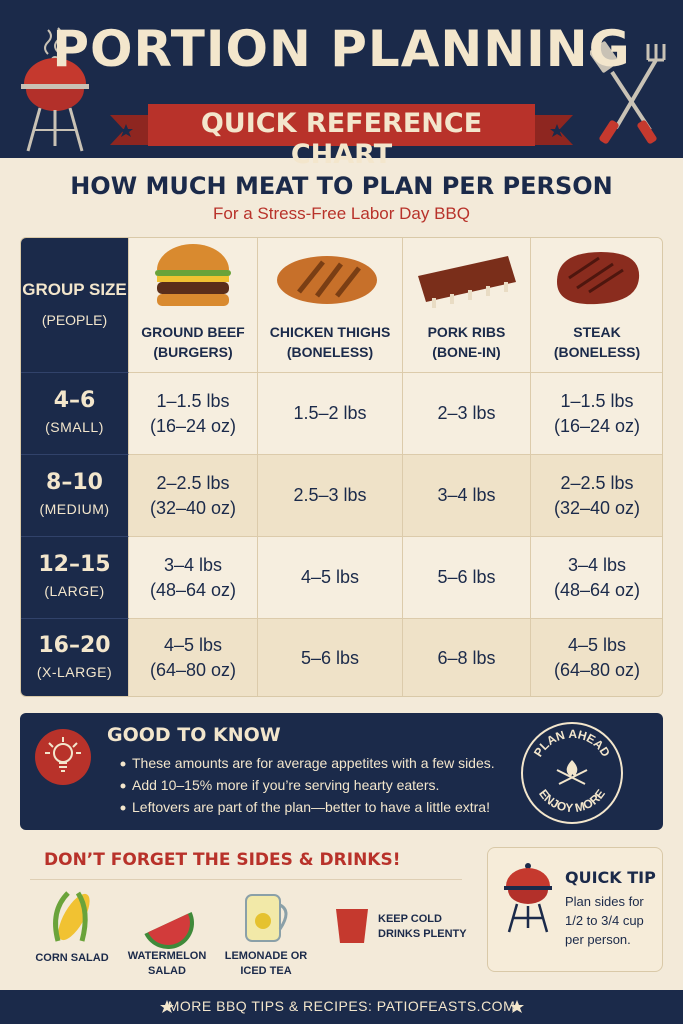  What do you see at coordinates (596, 578) in the screenshot?
I see `table-cell: 3–4 lbs (48–64 oz)` at bounding box center [596, 578].